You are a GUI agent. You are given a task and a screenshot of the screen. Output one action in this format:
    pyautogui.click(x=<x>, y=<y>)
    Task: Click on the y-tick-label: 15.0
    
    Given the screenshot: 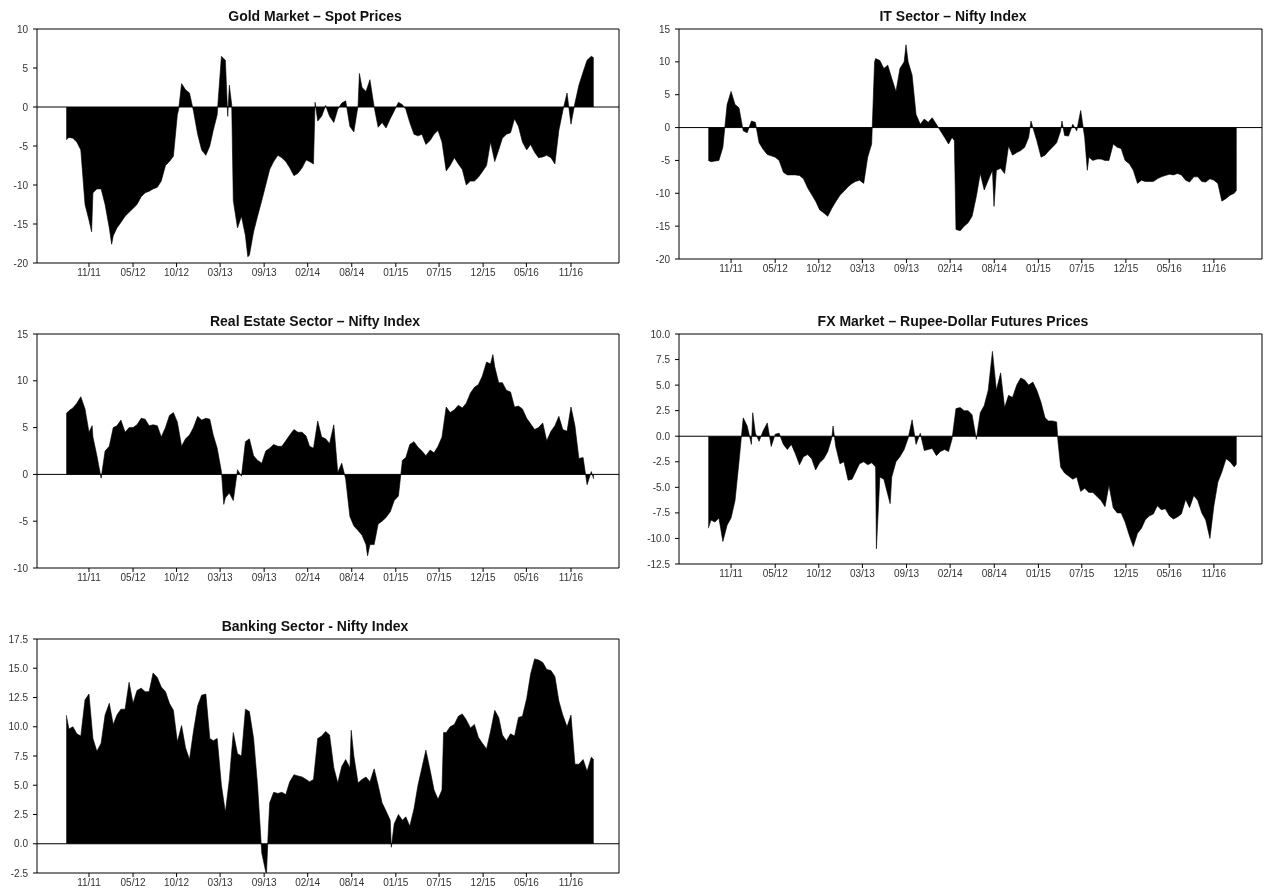 What is the action you would take?
    pyautogui.click(x=18, y=668)
    